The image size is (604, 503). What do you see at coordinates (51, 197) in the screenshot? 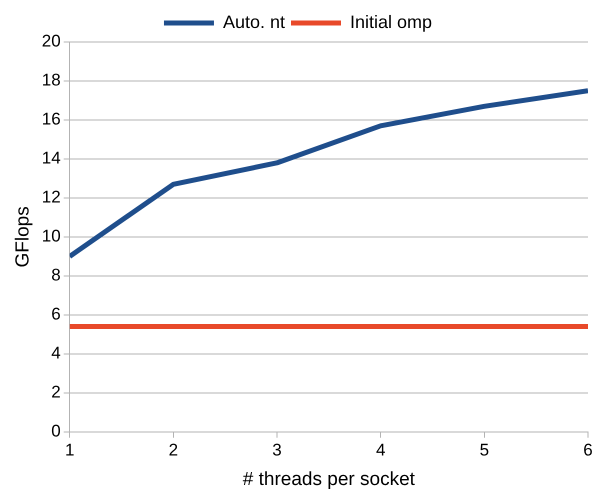
I see `y-tick-label: 12` at bounding box center [51, 197].